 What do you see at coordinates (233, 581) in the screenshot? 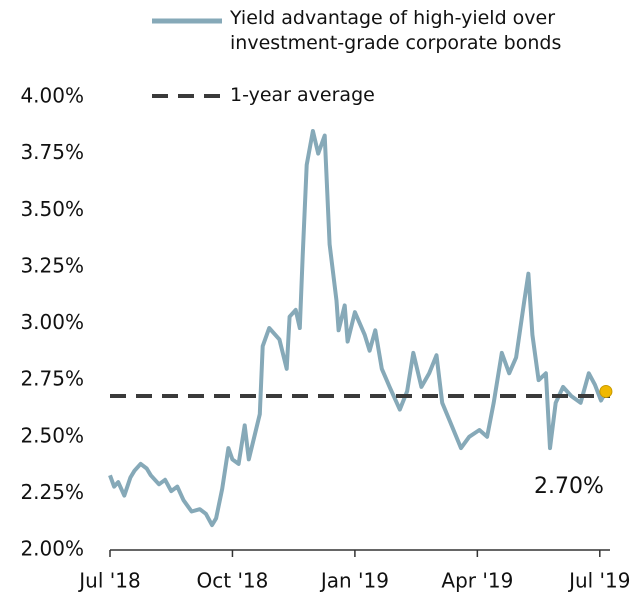
I see `x-tick-label: Oct '18` at bounding box center [233, 581].